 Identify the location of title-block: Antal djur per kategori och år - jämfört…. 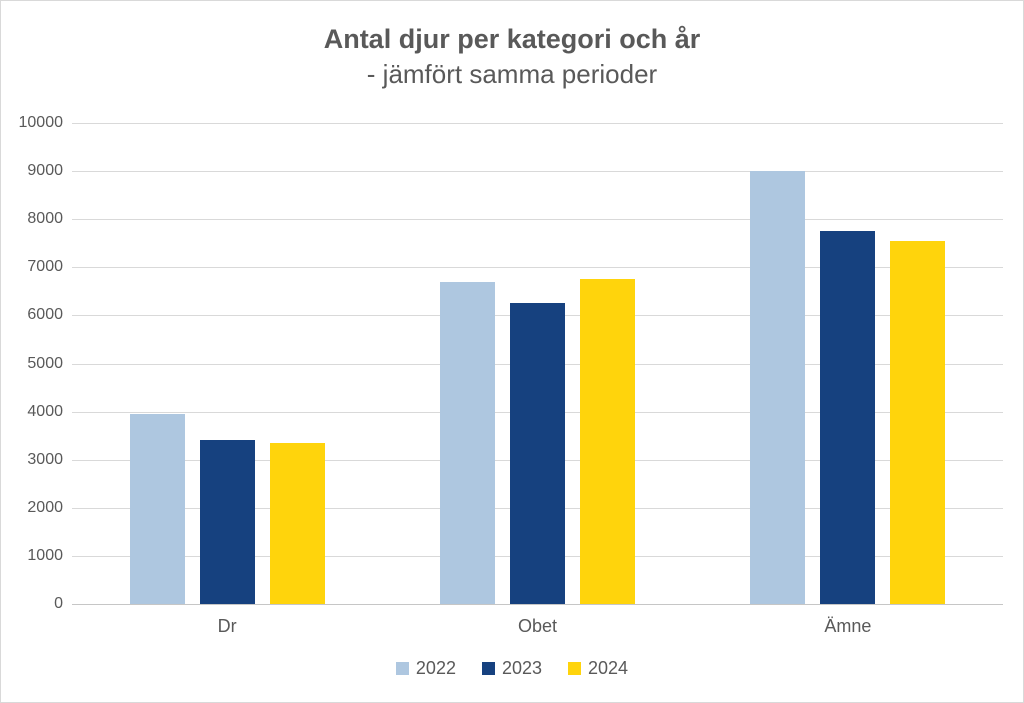
(512, 56).